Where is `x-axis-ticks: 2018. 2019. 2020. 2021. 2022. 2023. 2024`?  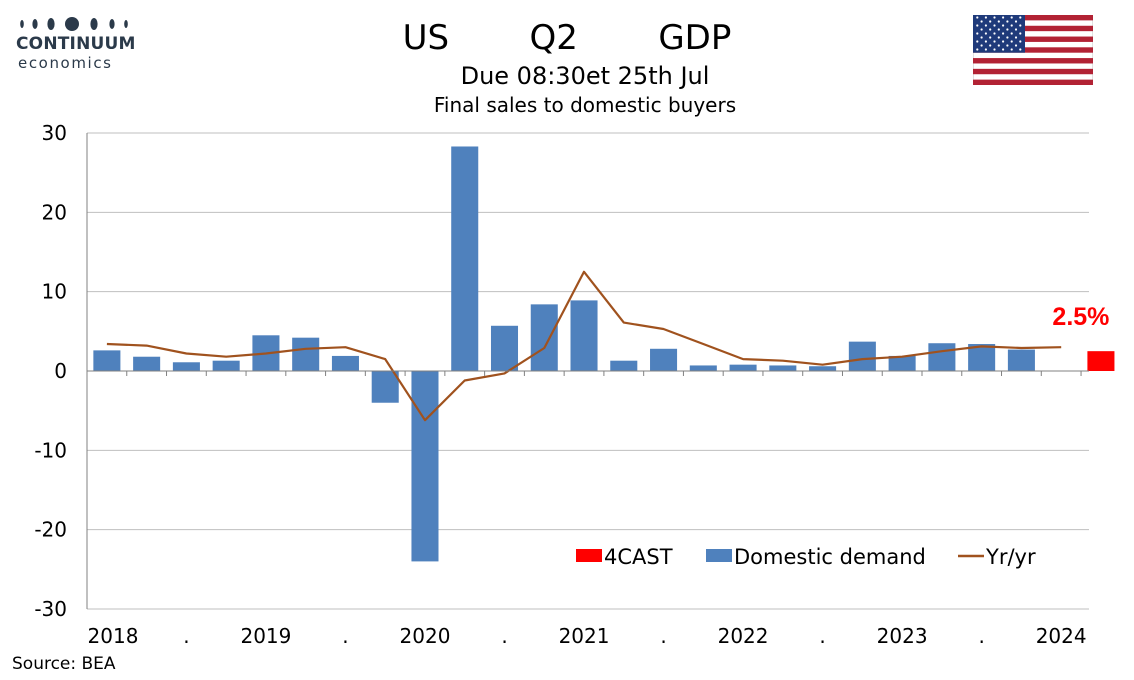
x-axis-ticks: 2018. 2019. 2020. 2021. 2022. 2023. 2024 is located at coordinates (587, 636).